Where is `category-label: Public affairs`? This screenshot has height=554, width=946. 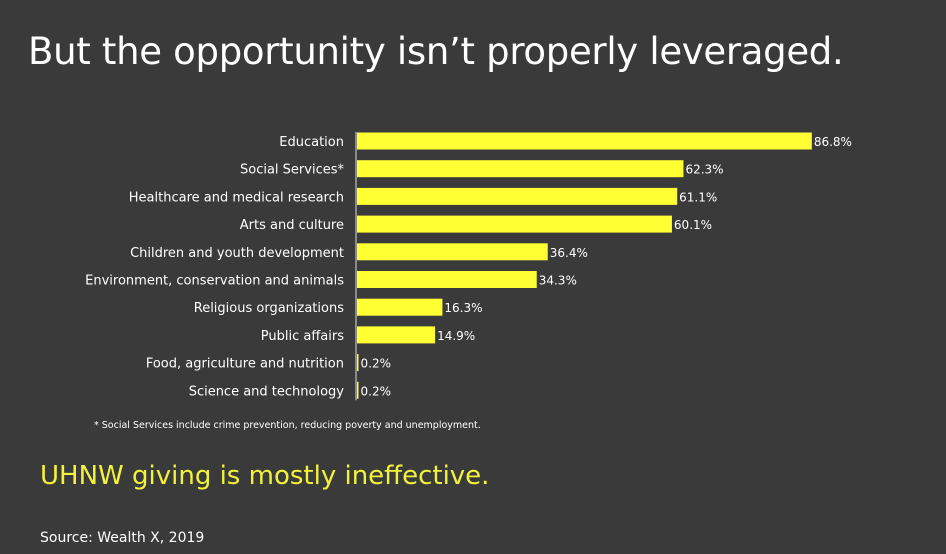
category-label: Public affairs is located at coordinates (302, 336).